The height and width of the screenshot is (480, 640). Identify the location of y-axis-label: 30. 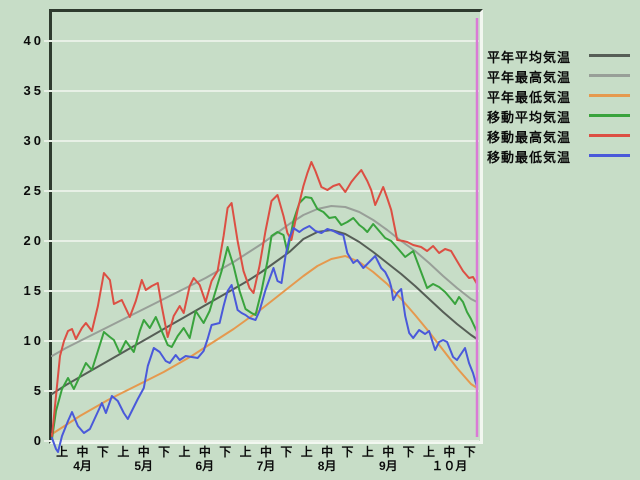
(33, 140).